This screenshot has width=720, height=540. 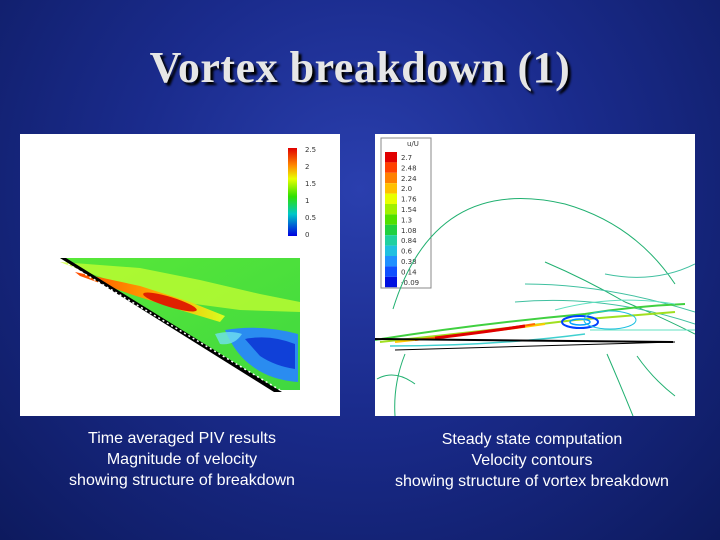 What do you see at coordinates (307, 167) in the screenshot?
I see `piv-colorbar-label: 2` at bounding box center [307, 167].